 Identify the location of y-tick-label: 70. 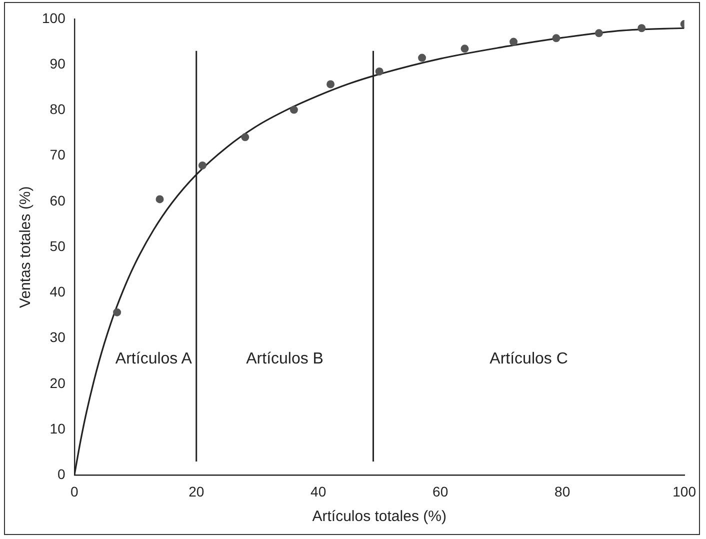
(58, 154).